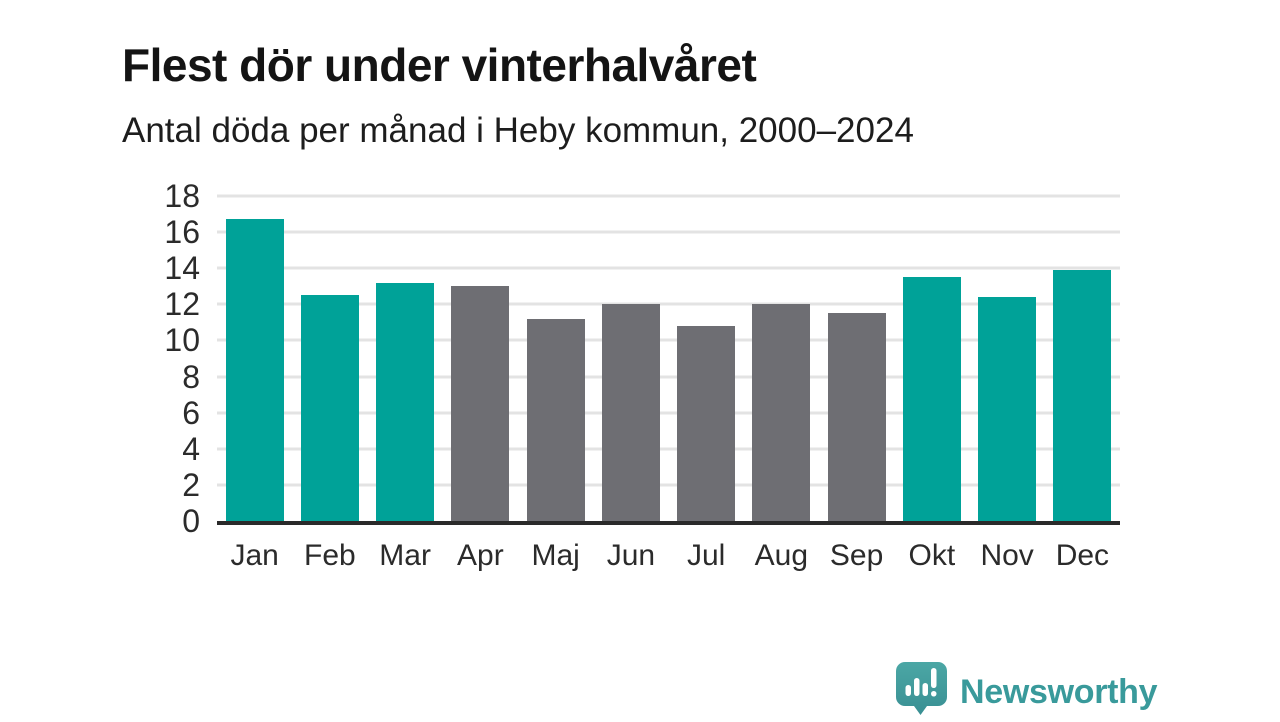 Image resolution: width=1280 pixels, height=722 pixels. Describe the element at coordinates (130, 358) in the screenshot. I see `y-axis-labels: 0 2 4 6 8 10 12 14 16 18` at that location.